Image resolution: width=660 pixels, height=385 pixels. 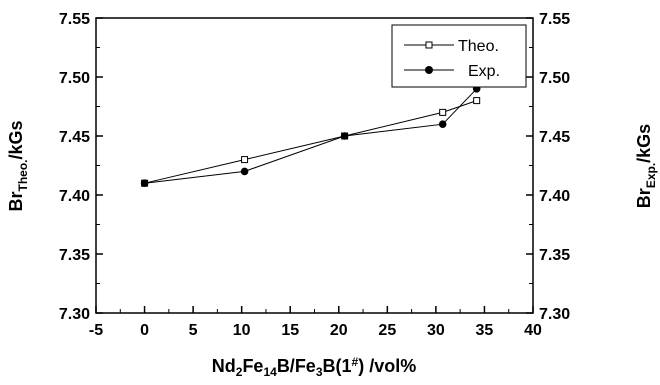 I want to click on legend-box, so click(x=459, y=56).